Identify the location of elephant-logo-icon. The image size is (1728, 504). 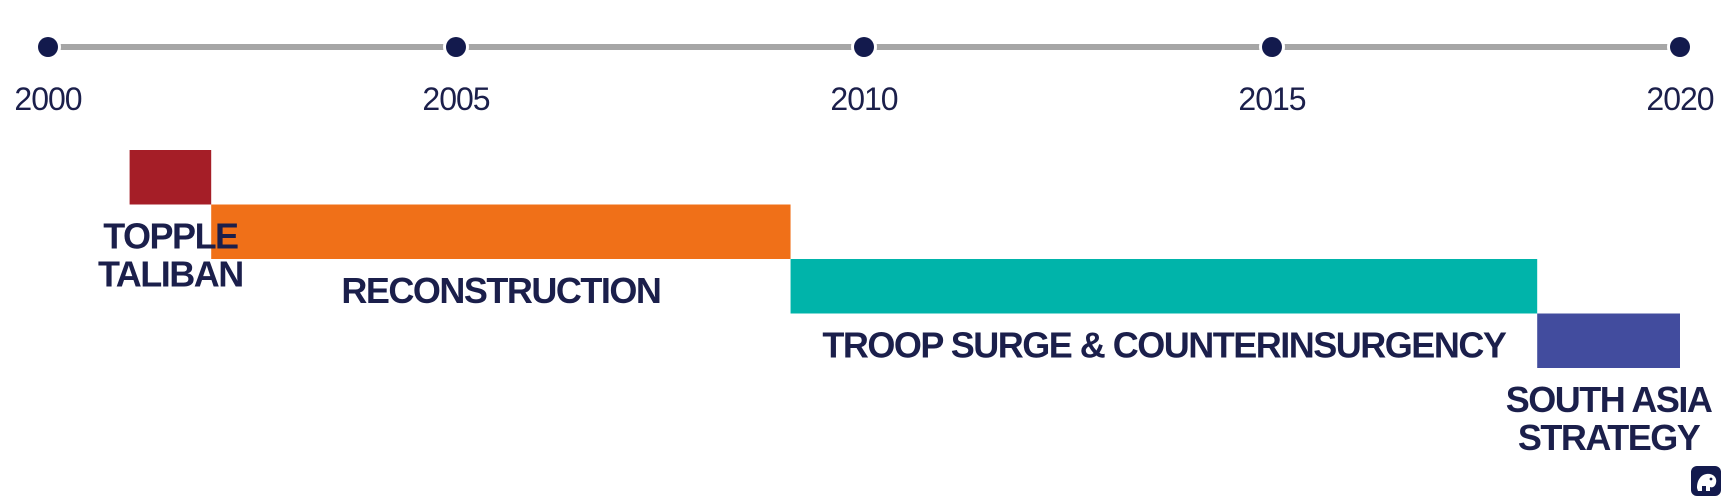
(1706, 481).